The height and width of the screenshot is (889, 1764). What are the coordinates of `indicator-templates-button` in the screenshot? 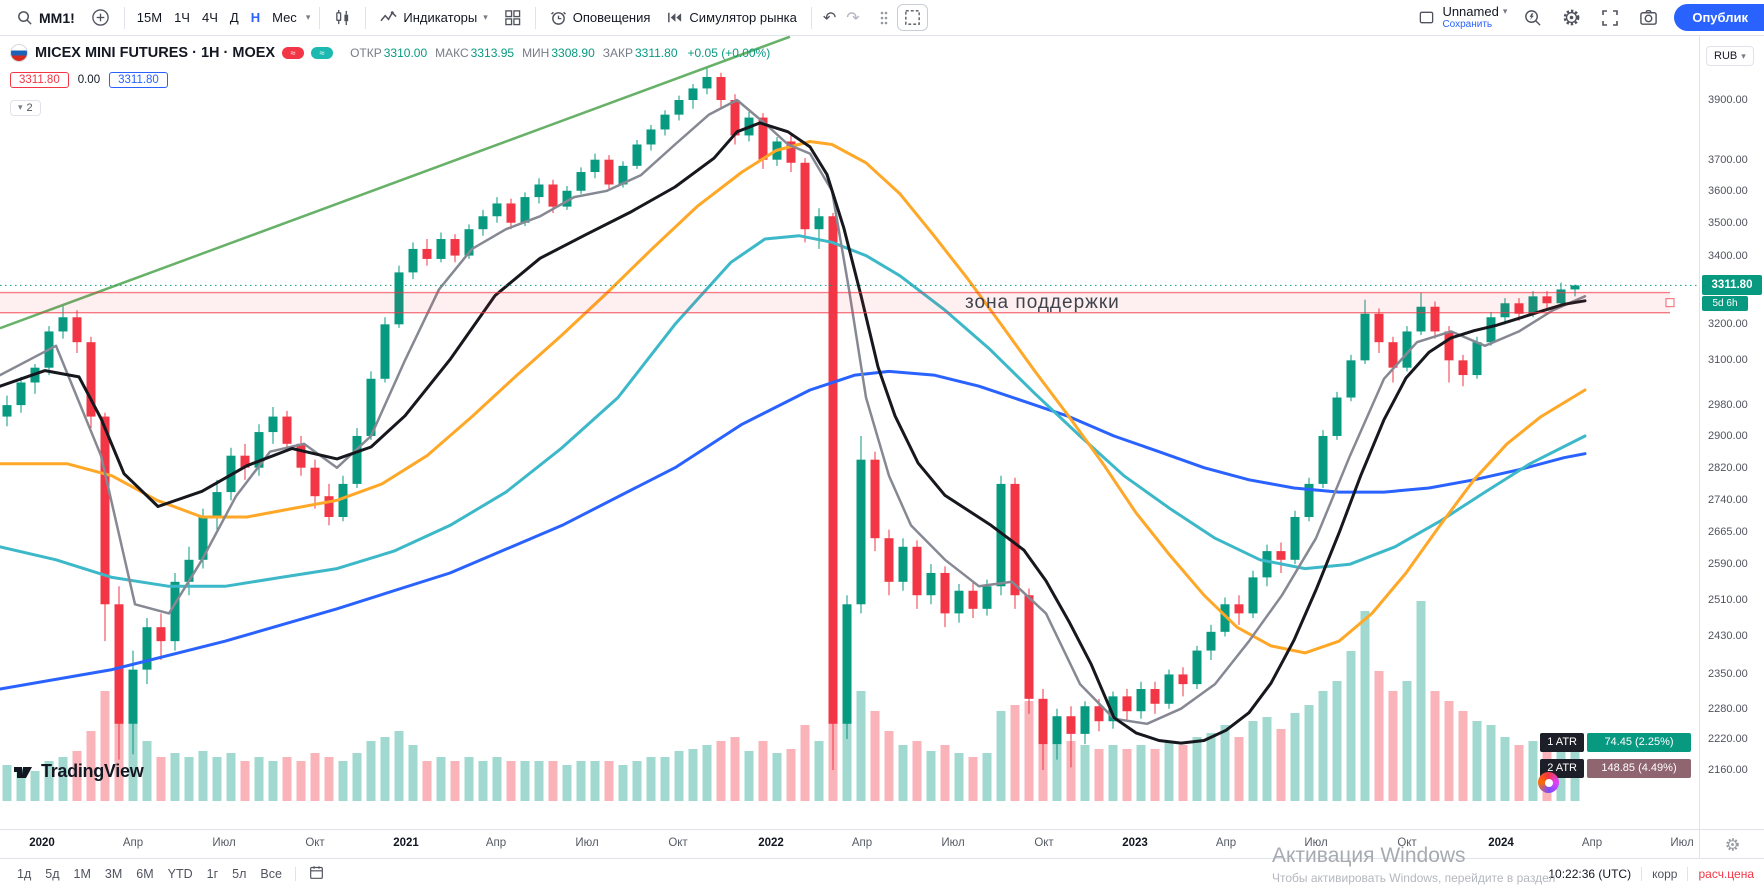 It's located at (512, 17).